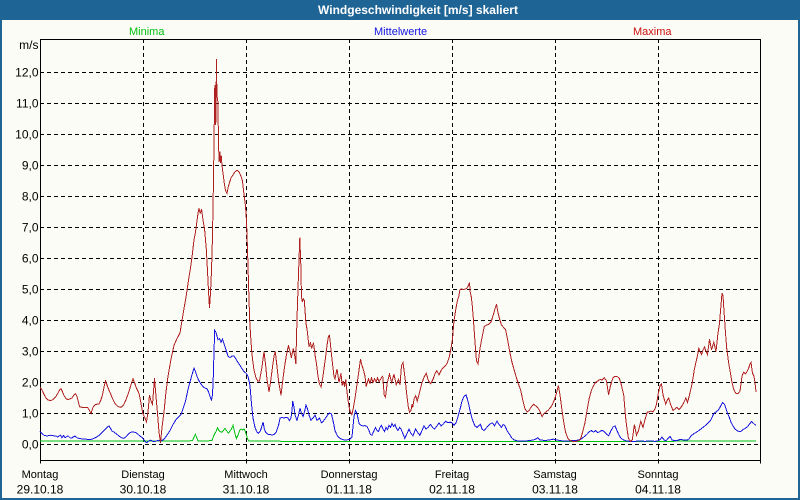 This screenshot has height=500, width=800. I want to click on svg-text: 04.11.18, so click(658, 490).